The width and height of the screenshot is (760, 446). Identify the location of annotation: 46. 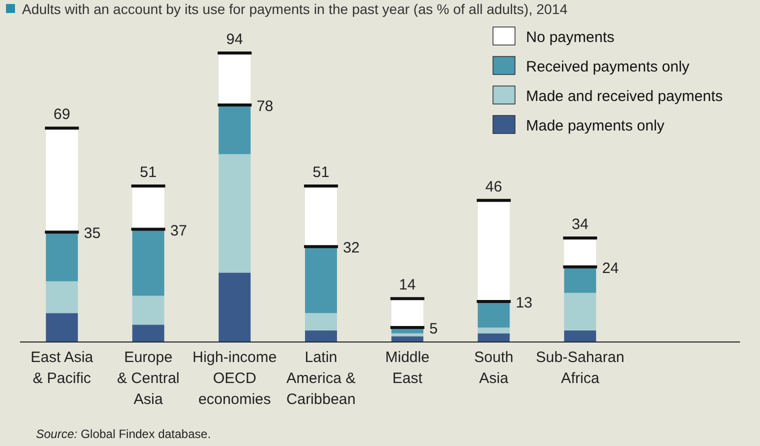
(493, 187).